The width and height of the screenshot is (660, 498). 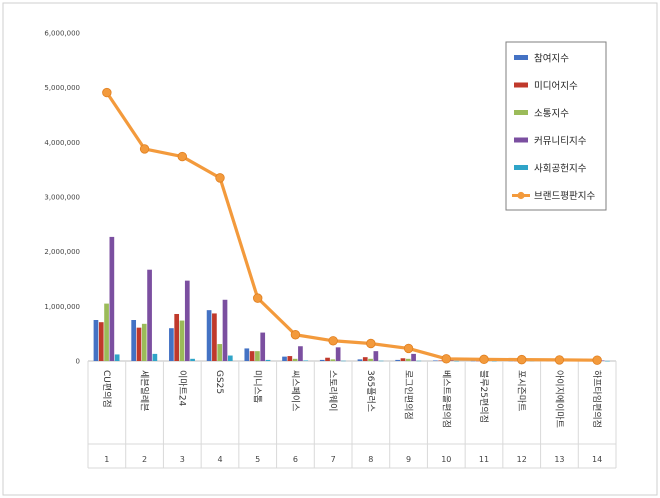 What do you see at coordinates (333, 459) in the screenshot?
I see `rank-label: 7` at bounding box center [333, 459].